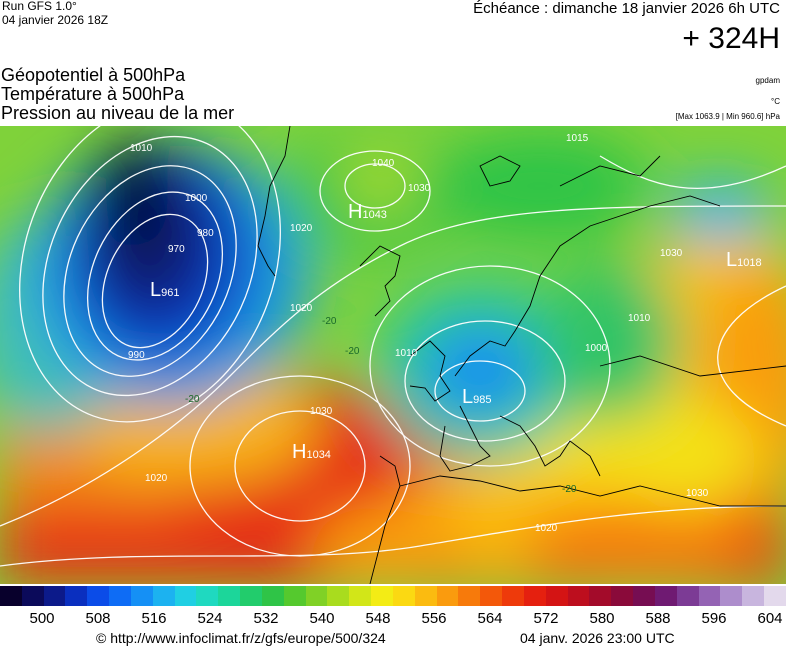 The height and width of the screenshot is (648, 786). I want to click on scale-tick-label: 548, so click(378, 618).